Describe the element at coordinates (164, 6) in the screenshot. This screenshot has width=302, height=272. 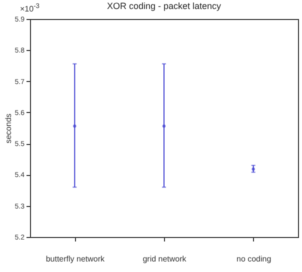
I see `chart-title: XOR coding - packet latency` at that location.